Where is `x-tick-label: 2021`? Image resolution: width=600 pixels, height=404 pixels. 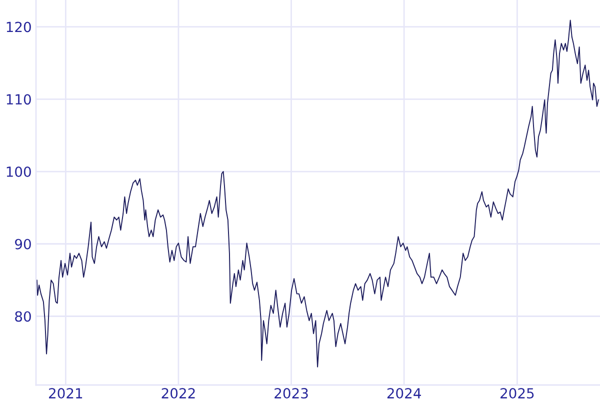
x-tick-label: 2021 is located at coordinates (65, 393).